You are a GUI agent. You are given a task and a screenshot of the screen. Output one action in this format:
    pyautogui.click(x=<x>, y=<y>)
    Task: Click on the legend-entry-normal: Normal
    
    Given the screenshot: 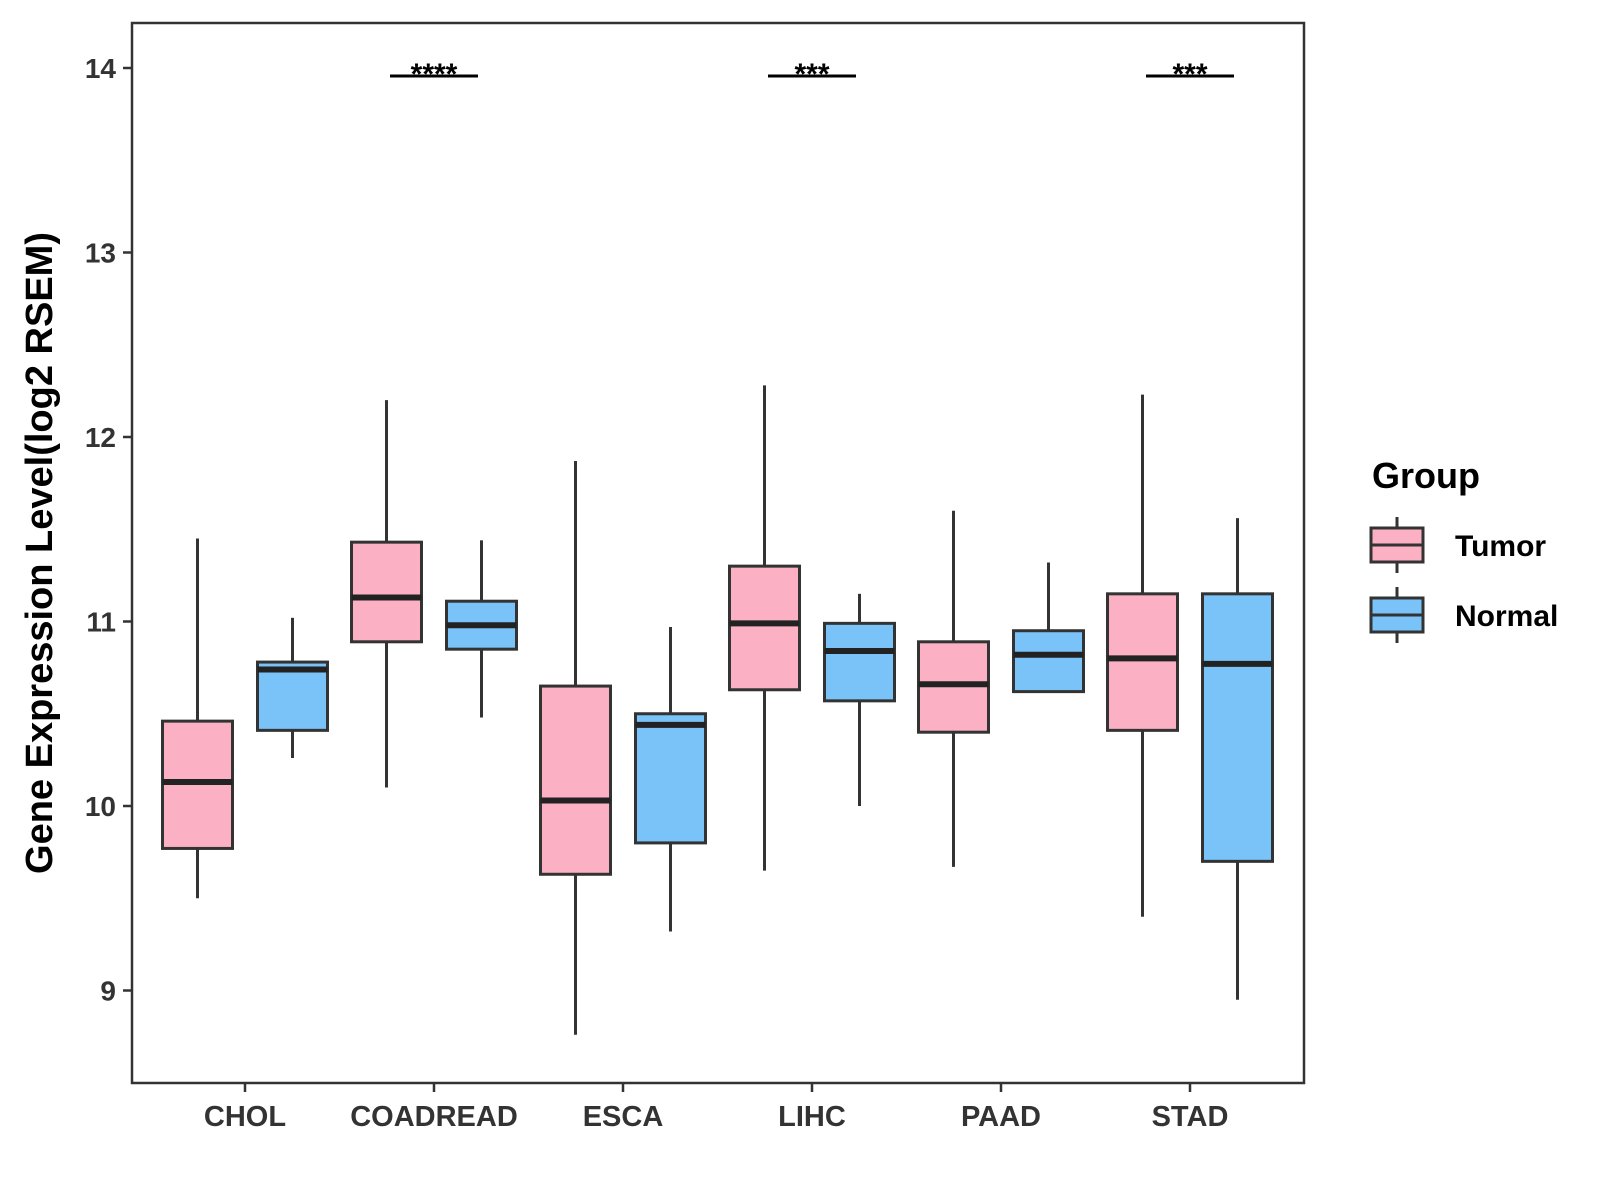 What is the action you would take?
    pyautogui.click(x=1463, y=615)
    